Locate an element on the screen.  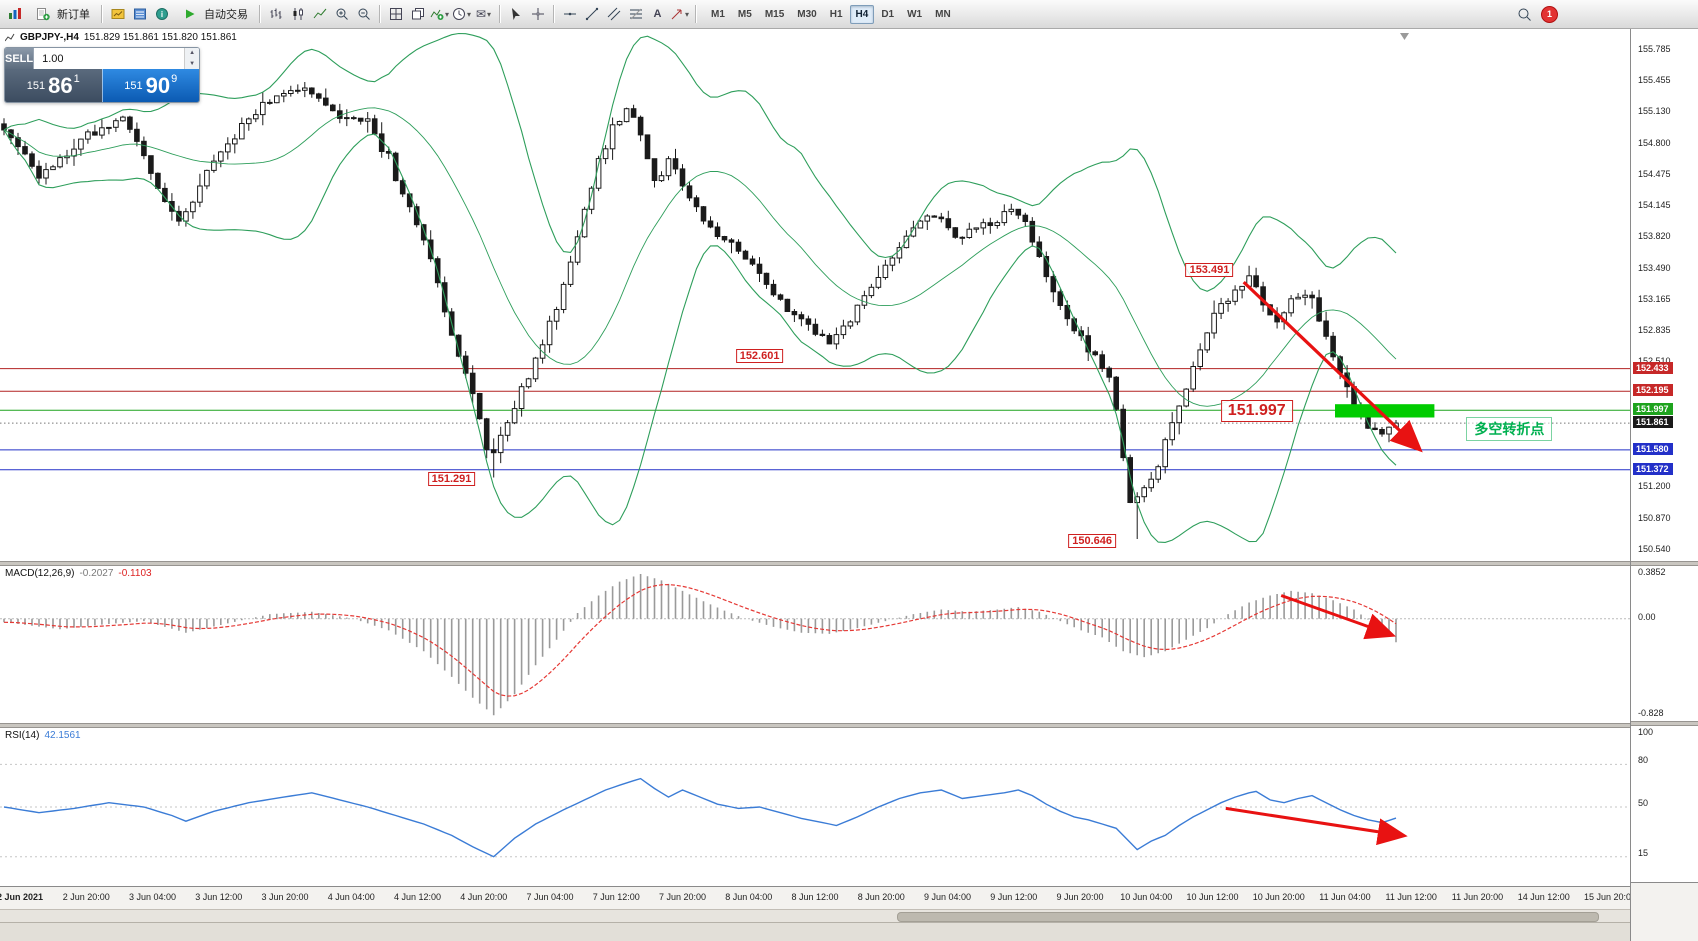
volume-input is located at coordinates (109, 58).